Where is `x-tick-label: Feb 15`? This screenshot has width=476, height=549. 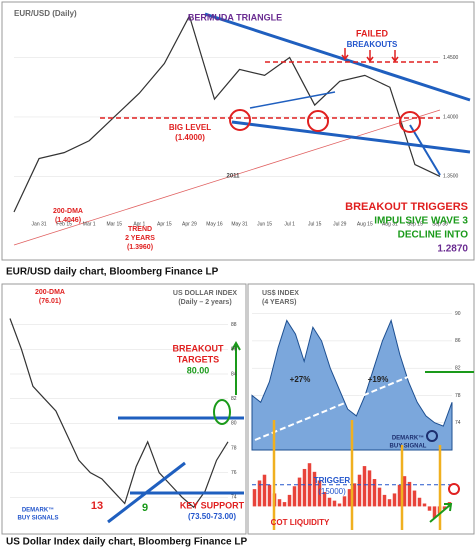
x-tick-label: Feb 15 is located at coordinates (64, 224).